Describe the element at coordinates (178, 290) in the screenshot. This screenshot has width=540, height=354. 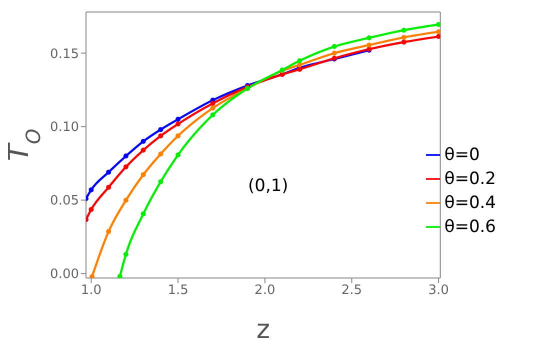
I see `x-tick-label: 1.5` at that location.